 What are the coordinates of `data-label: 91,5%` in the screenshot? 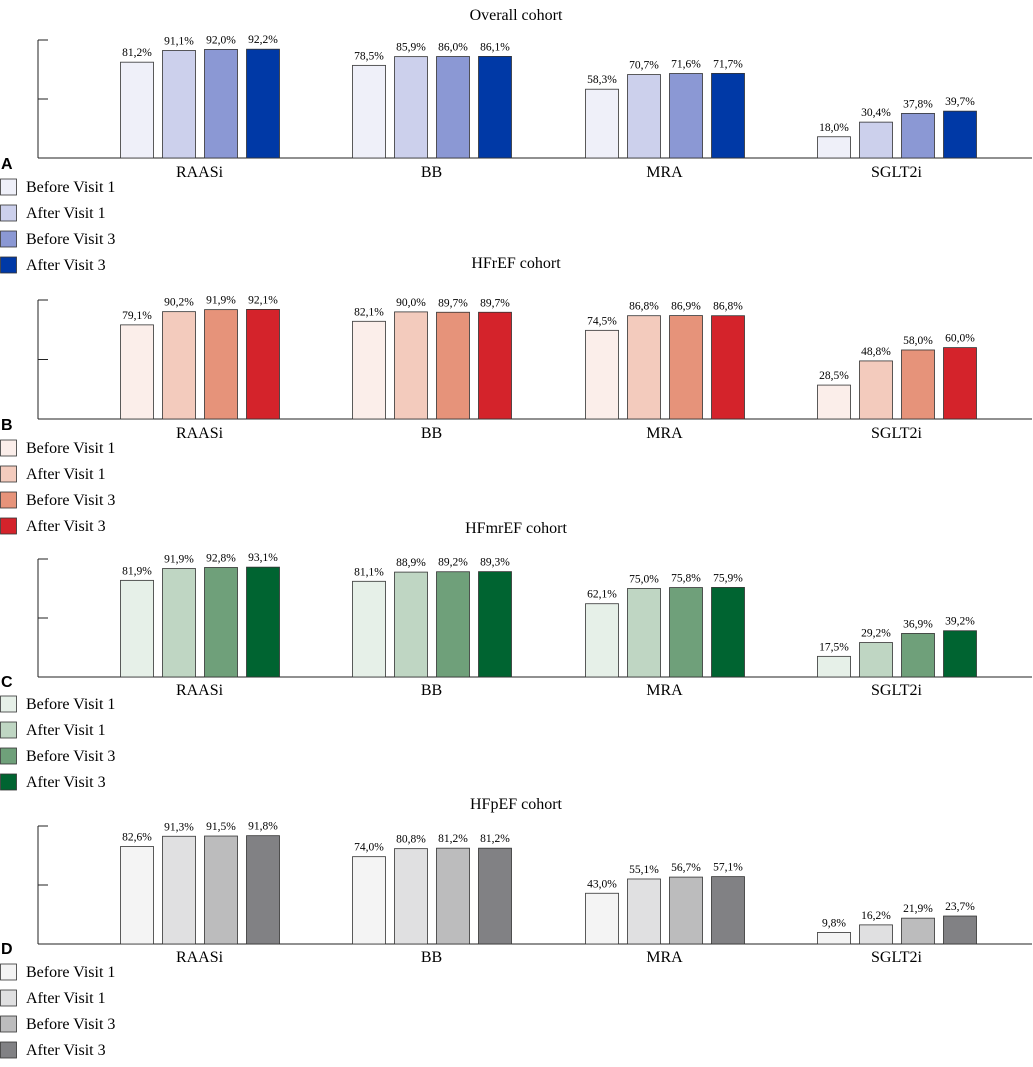 It's located at (221, 827).